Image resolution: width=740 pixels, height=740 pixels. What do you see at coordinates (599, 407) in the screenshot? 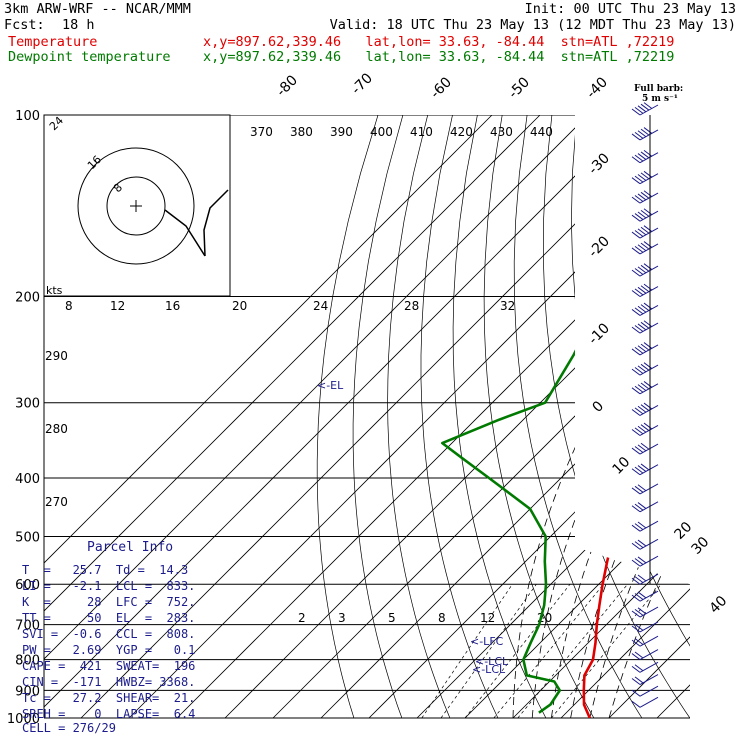
I see `isotherm-label: 0` at bounding box center [599, 407].